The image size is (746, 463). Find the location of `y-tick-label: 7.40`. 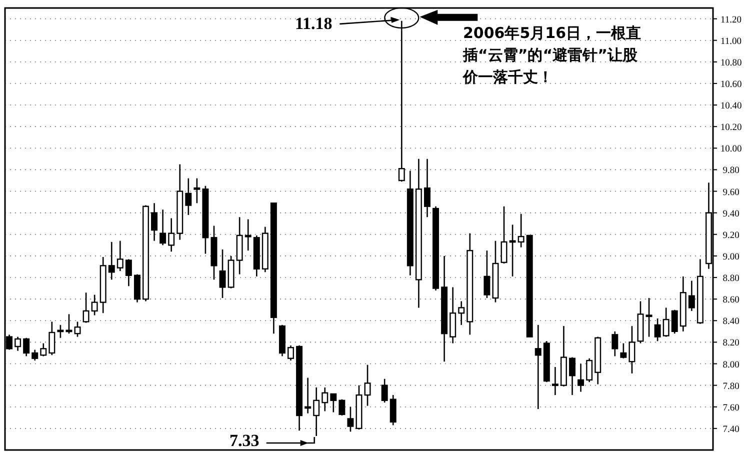

y-tick-label: 7.40 is located at coordinates (731, 429).